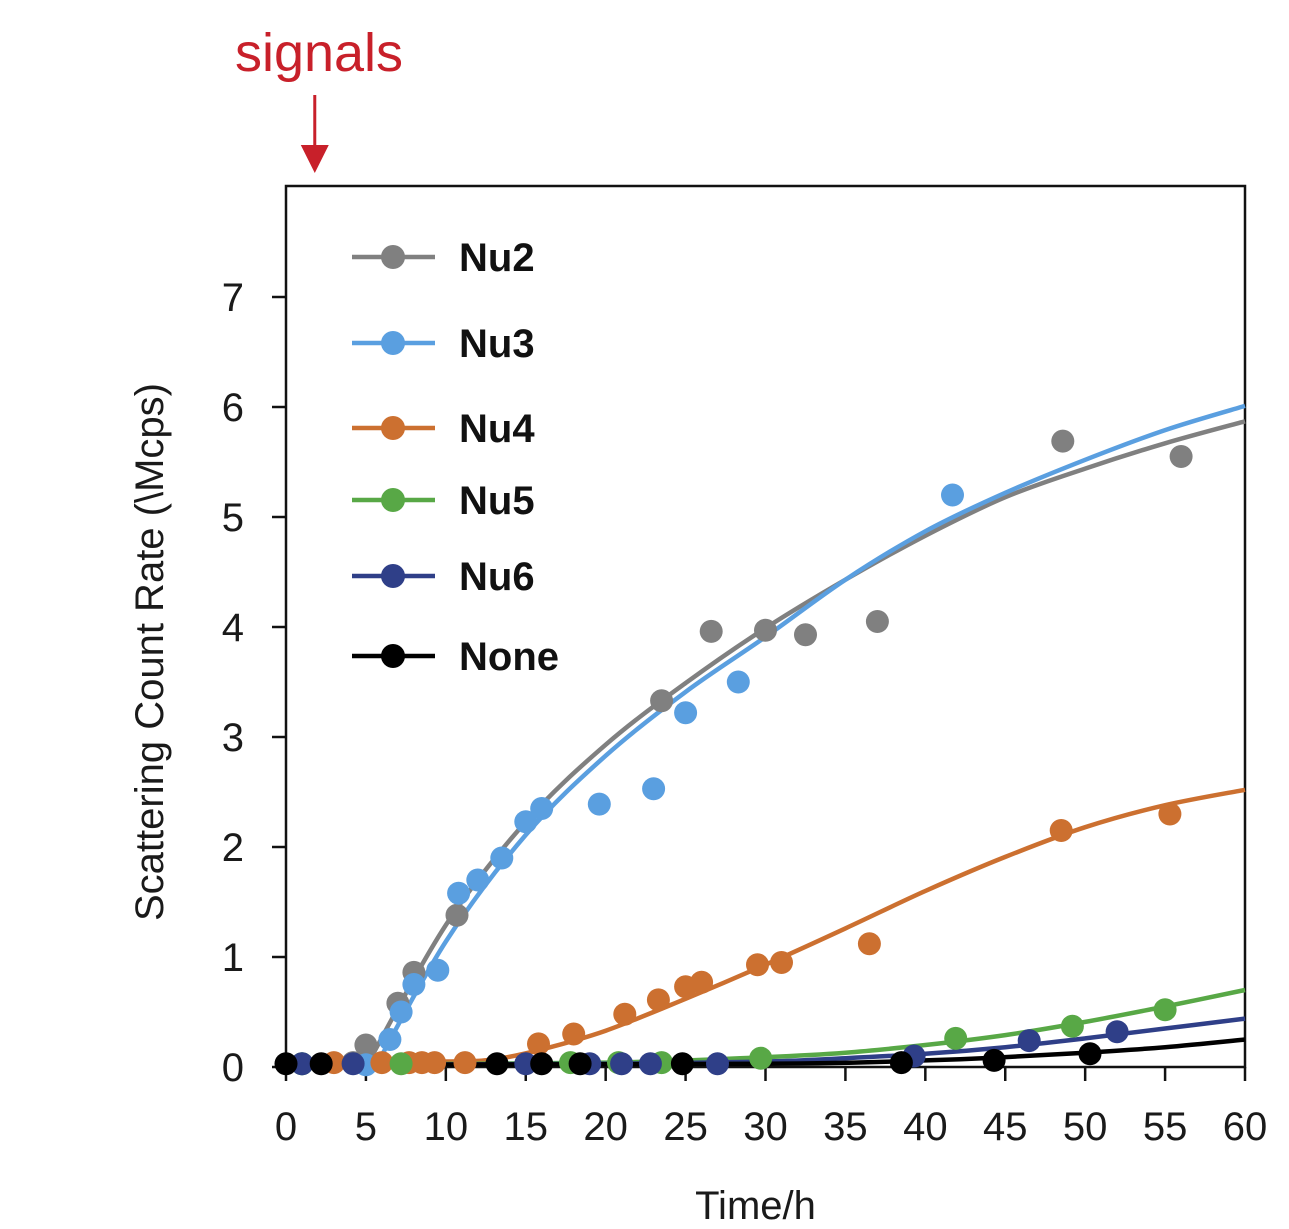 This screenshot has width=1289, height=1229. What do you see at coordinates (314, 159) in the screenshot?
I see `down-arrow-icon` at bounding box center [314, 159].